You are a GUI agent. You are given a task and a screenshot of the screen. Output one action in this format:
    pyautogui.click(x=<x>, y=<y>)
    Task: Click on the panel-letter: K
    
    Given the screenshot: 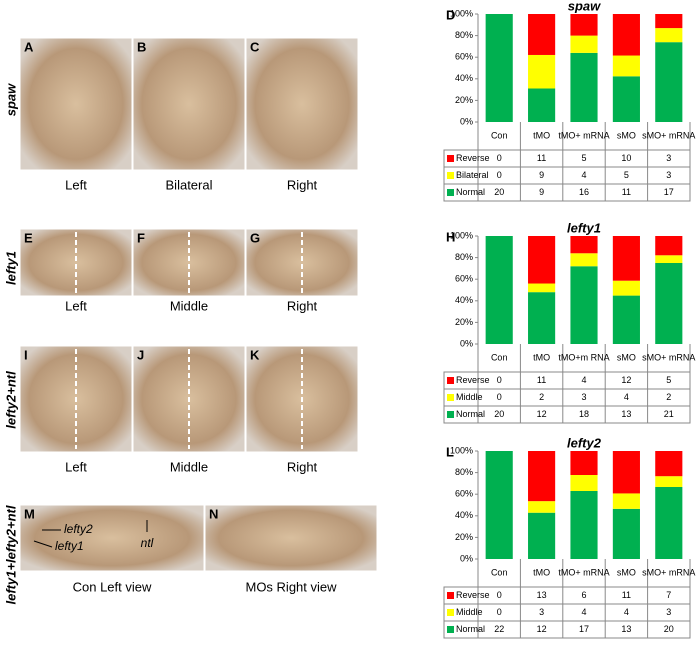 What is the action you would take?
    pyautogui.click(x=255, y=354)
    